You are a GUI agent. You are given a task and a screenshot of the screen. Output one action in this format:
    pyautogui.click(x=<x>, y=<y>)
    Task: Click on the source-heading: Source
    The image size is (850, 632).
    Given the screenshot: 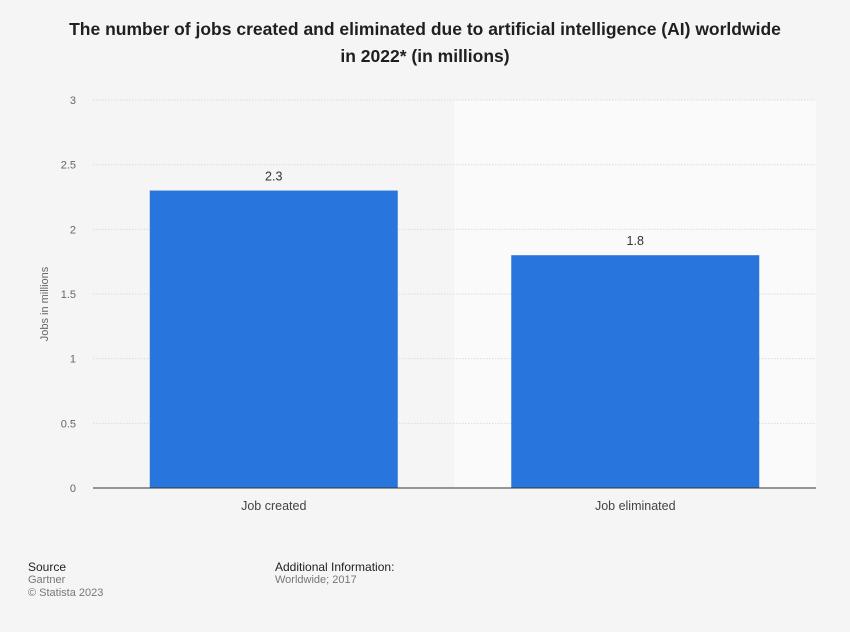 What is the action you would take?
    pyautogui.click(x=47, y=567)
    